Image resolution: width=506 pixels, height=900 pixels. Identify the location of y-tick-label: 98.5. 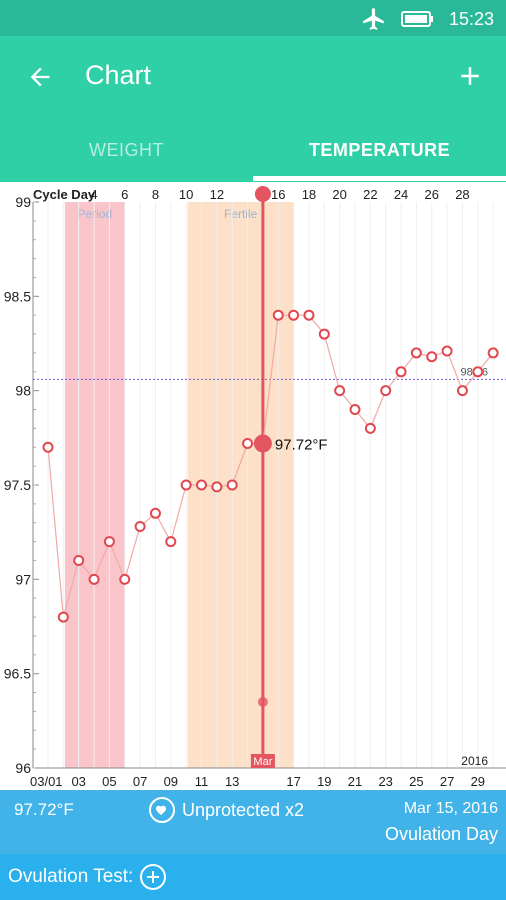
(17, 296).